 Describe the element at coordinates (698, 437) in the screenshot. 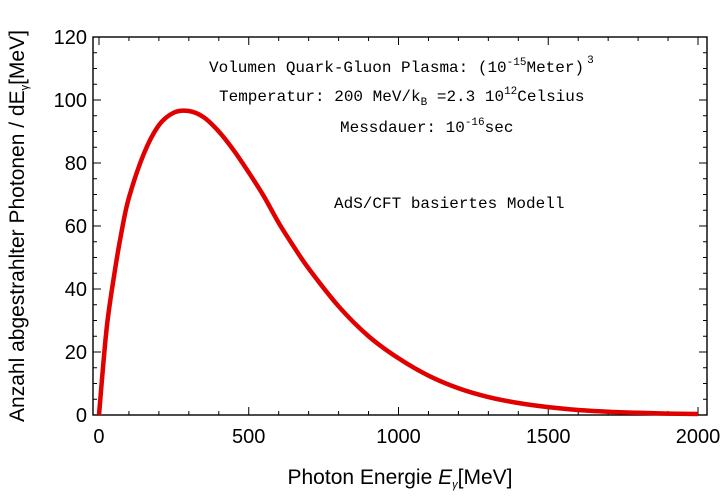

I see `x-tick-label: 2000` at that location.